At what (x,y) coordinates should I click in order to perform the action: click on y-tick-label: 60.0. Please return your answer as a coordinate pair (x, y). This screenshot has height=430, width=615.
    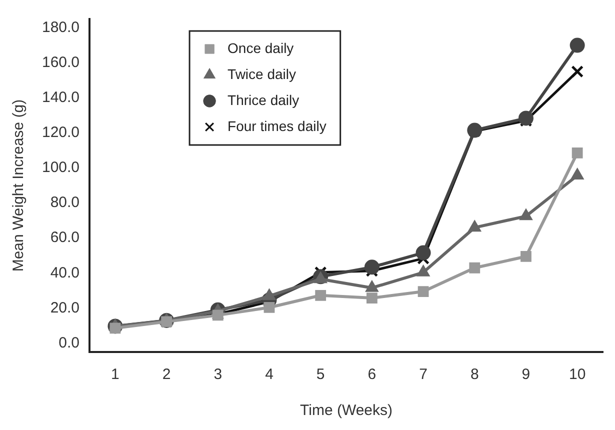
    Looking at the image, I should click on (65, 237).